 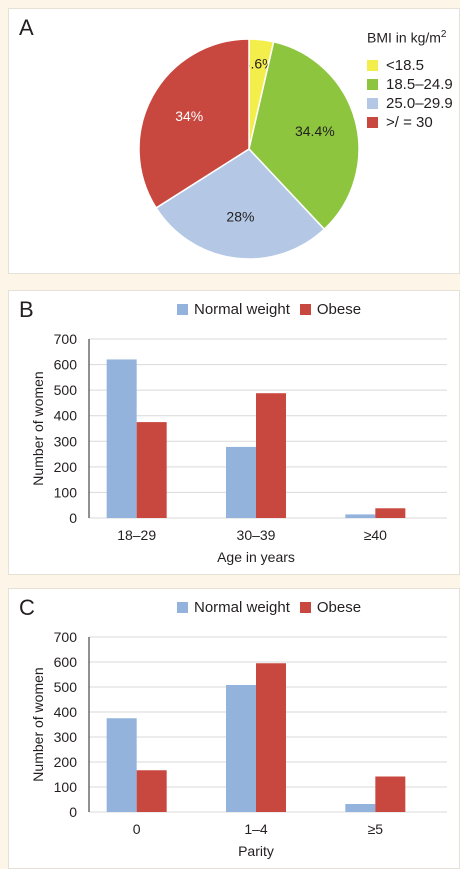 I want to click on pie-legend-title-sup: 2, so click(x=443, y=34).